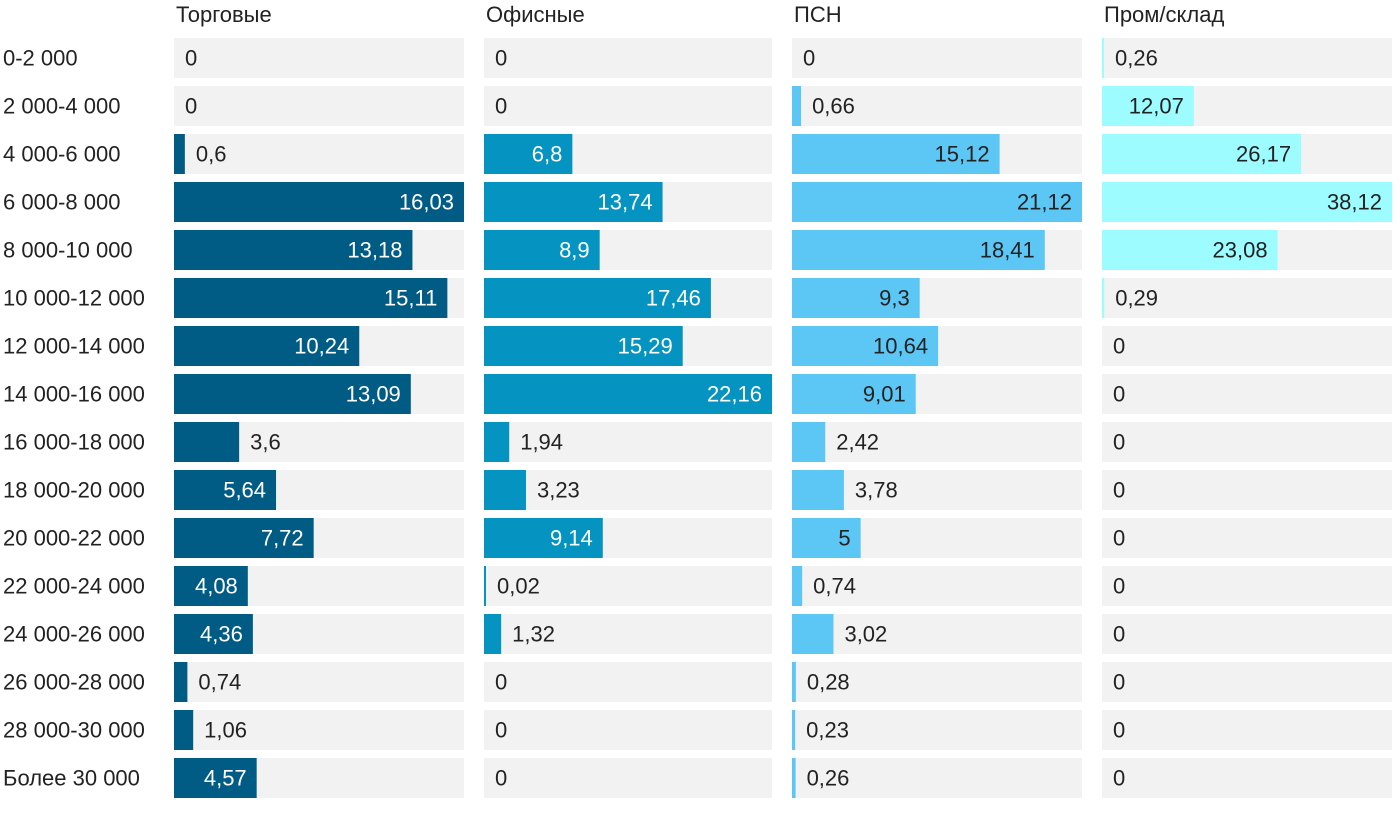  I want to click on data-label: 21,12, so click(1044, 202).